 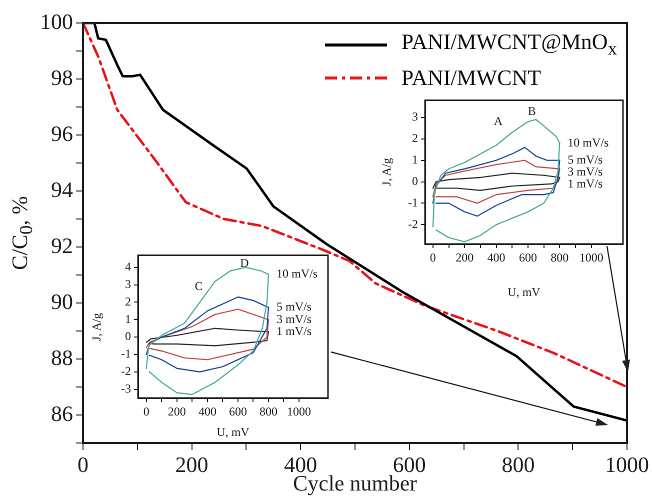 I want to click on annotation: A, so click(x=498, y=121).